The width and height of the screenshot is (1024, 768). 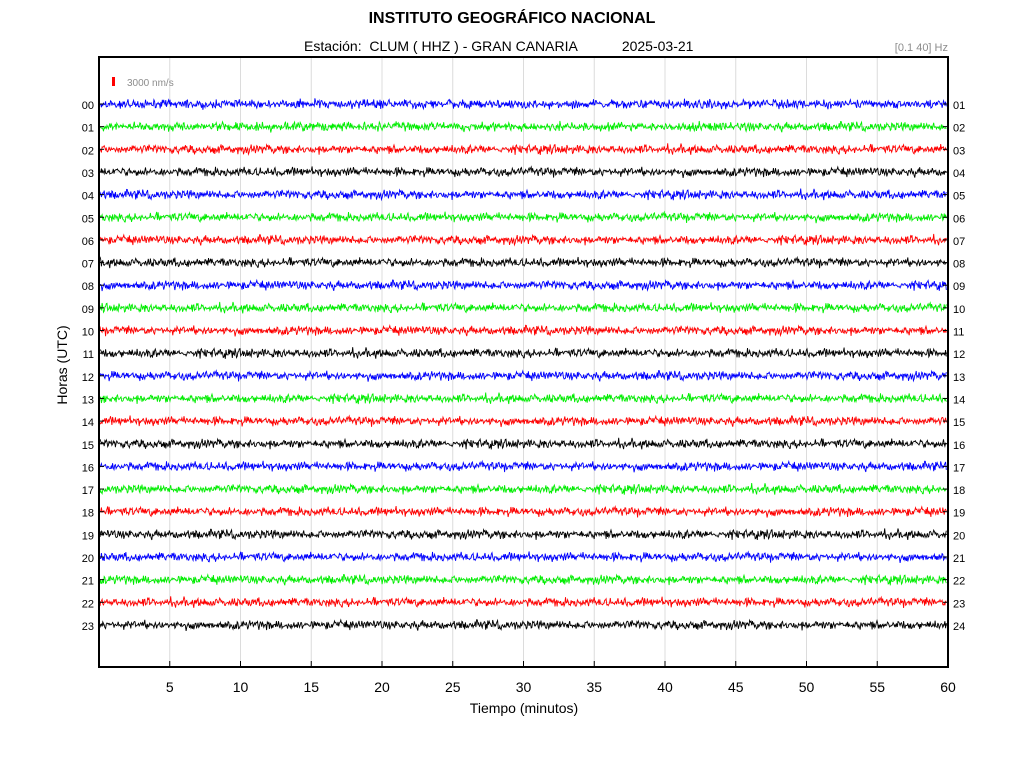 What do you see at coordinates (88, 333) in the screenshot?
I see `hour-label-left: 10` at bounding box center [88, 333].